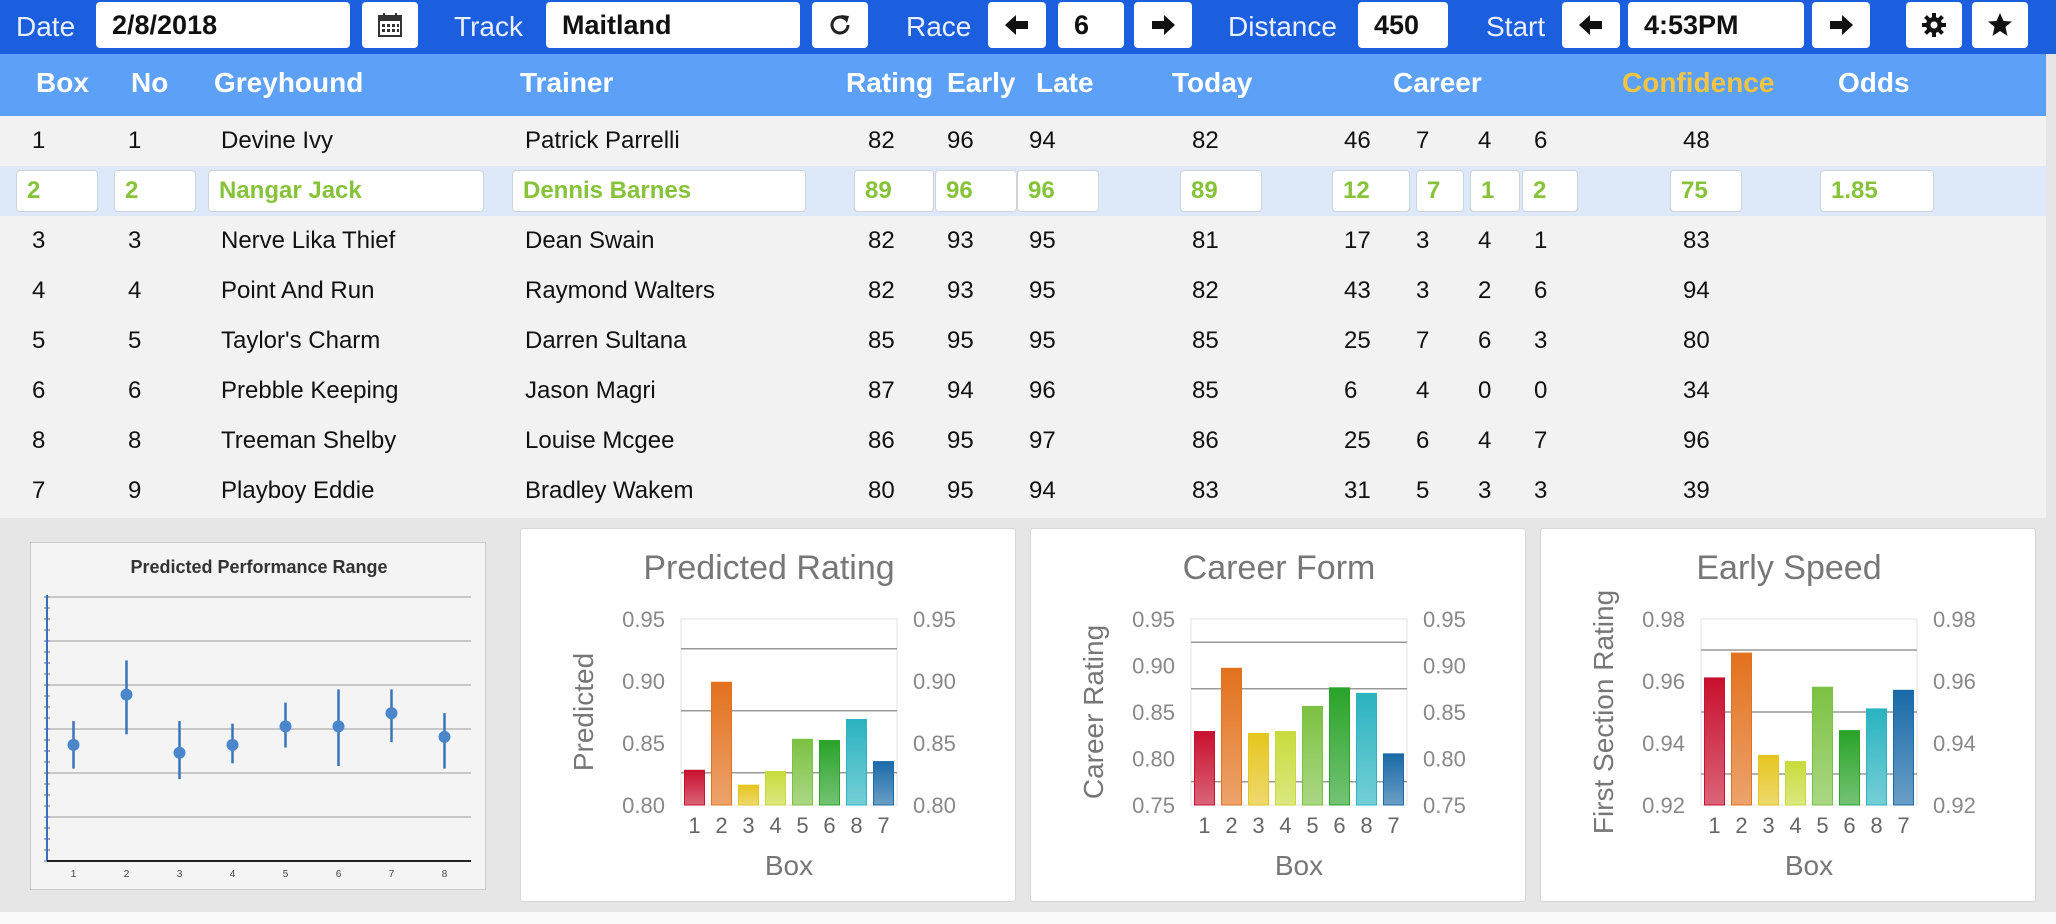  What do you see at coordinates (1423, 240) in the screenshot?
I see `career-cell-1: 3` at bounding box center [1423, 240].